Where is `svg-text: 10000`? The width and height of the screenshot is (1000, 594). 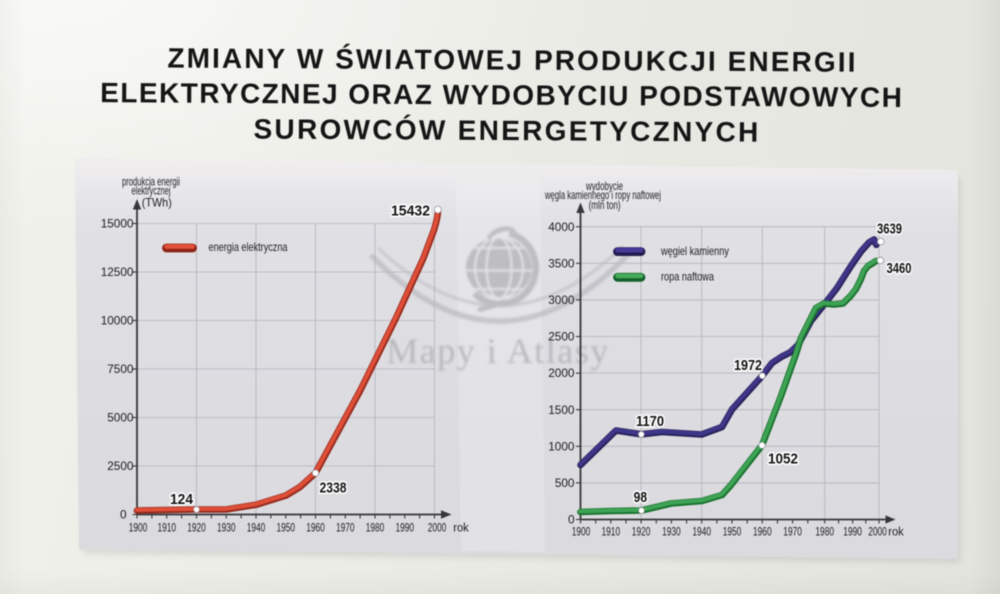 svg-text: 10000 is located at coordinates (117, 321).